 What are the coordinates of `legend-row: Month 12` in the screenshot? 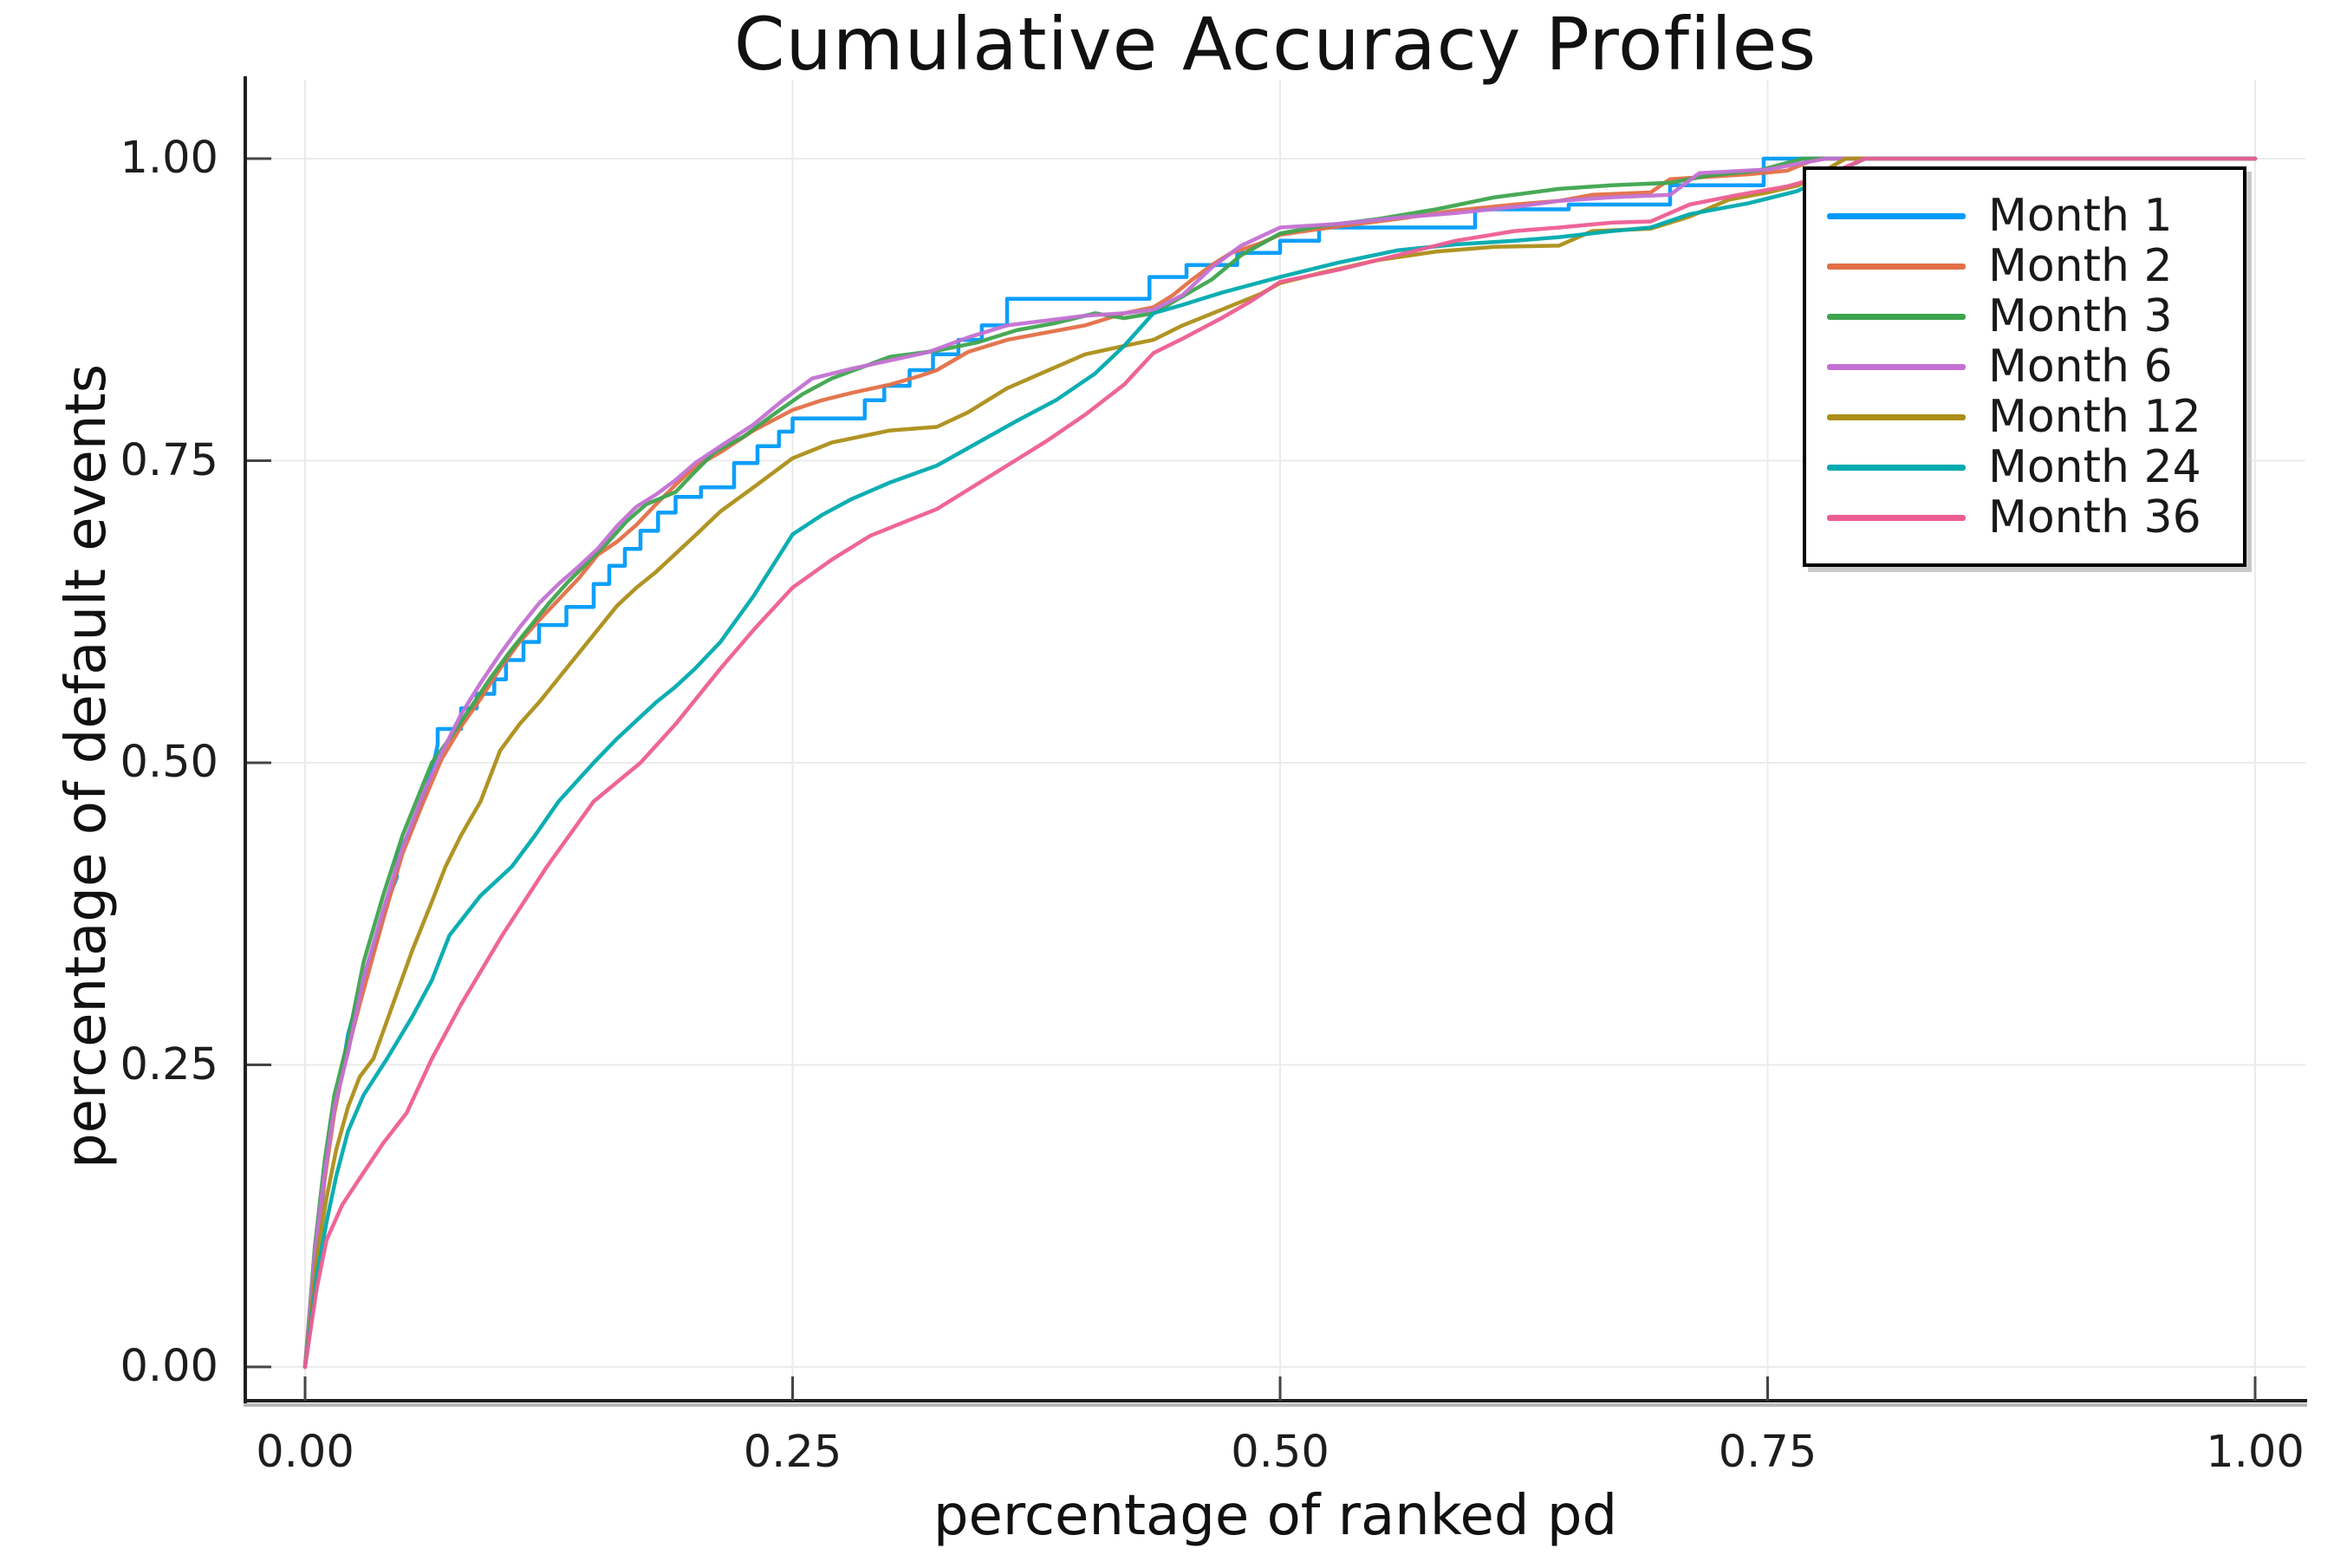 It's located at (2035, 417).